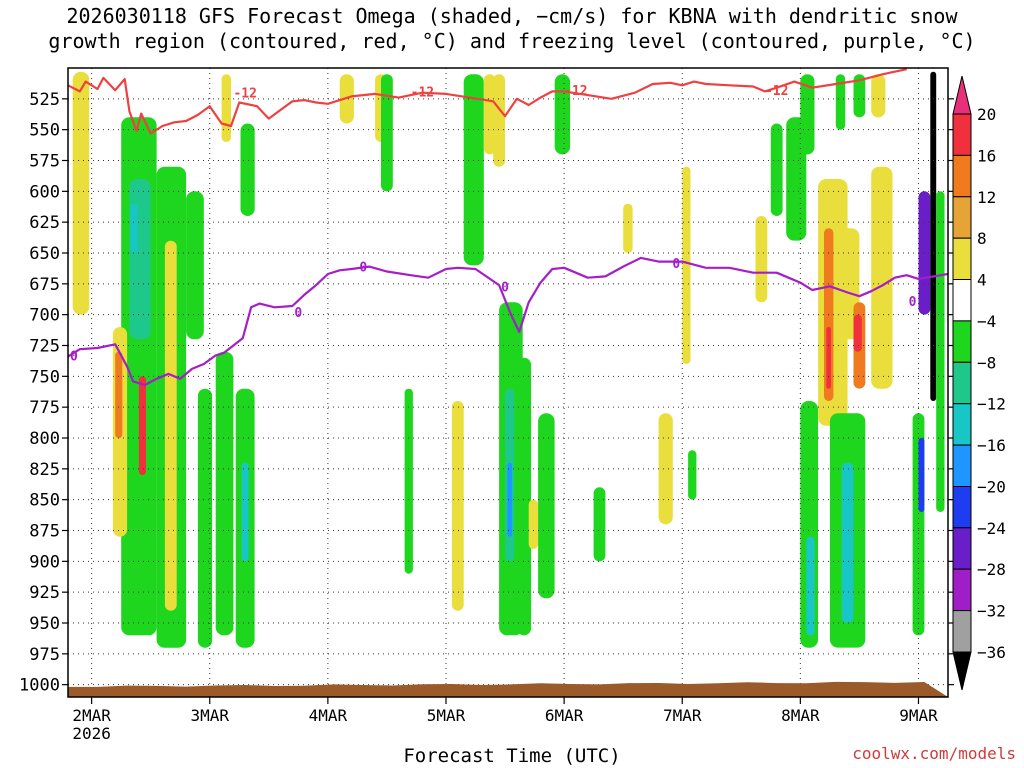 The image size is (1024, 768). What do you see at coordinates (913, 302) in the screenshot?
I see `contour-label-1-5: 0` at bounding box center [913, 302].